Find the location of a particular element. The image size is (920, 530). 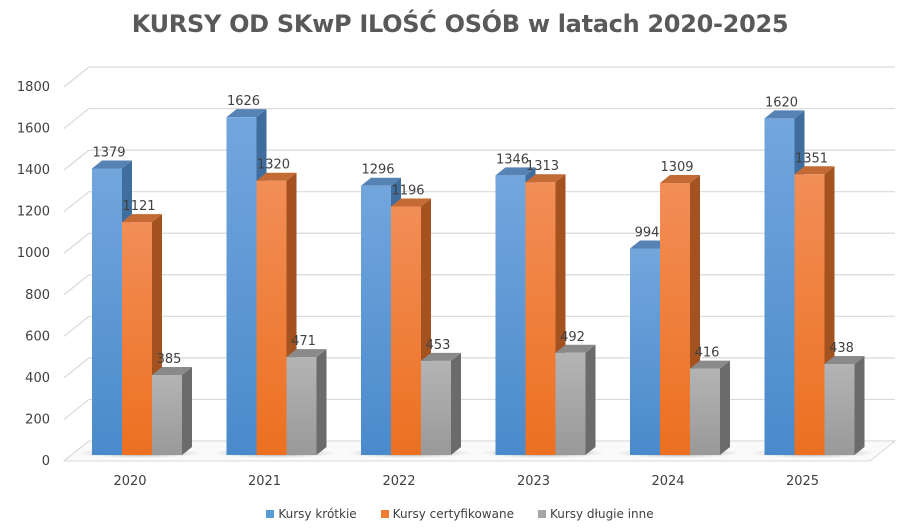

data-label: 1313 is located at coordinates (542, 166).